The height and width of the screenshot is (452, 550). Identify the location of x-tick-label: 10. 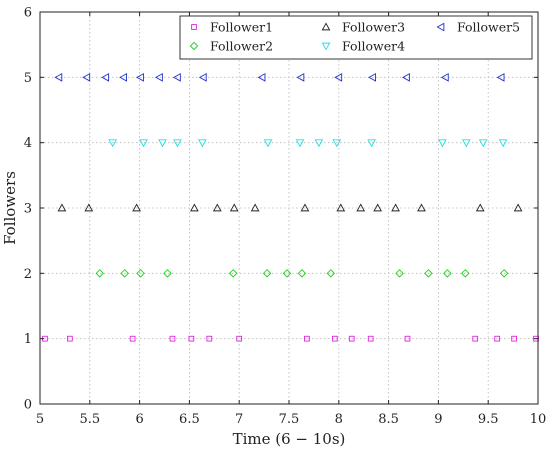
(538, 419).